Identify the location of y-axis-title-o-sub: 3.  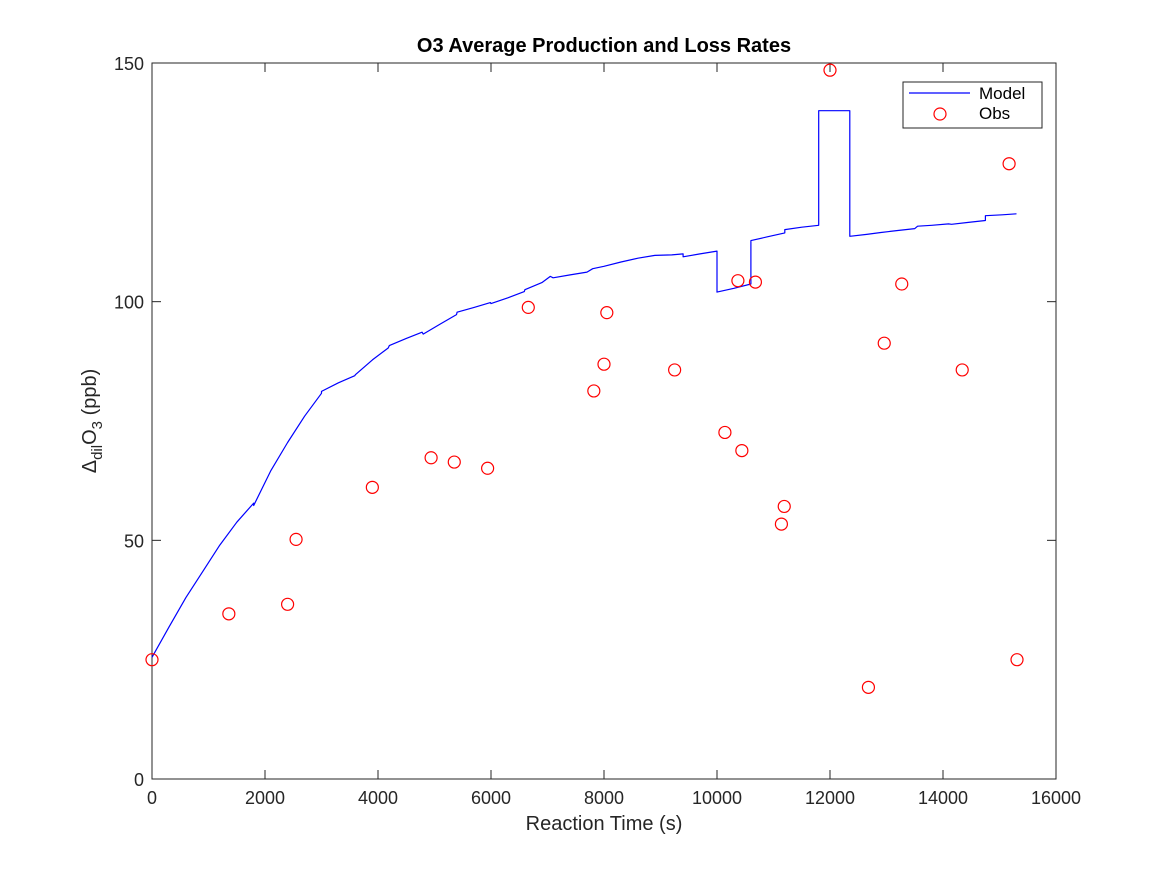
(97, 425).